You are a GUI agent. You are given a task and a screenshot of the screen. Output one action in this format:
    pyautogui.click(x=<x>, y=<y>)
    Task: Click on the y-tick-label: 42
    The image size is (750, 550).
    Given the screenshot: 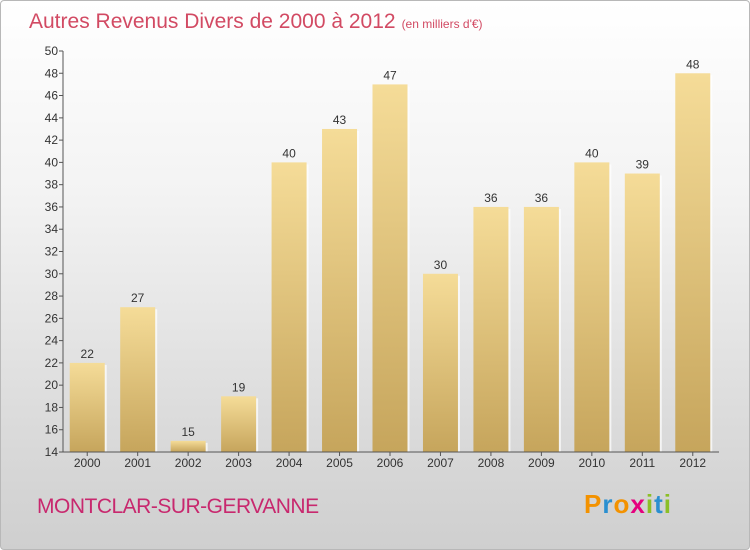 What is the action you would take?
    pyautogui.click(x=52, y=140)
    